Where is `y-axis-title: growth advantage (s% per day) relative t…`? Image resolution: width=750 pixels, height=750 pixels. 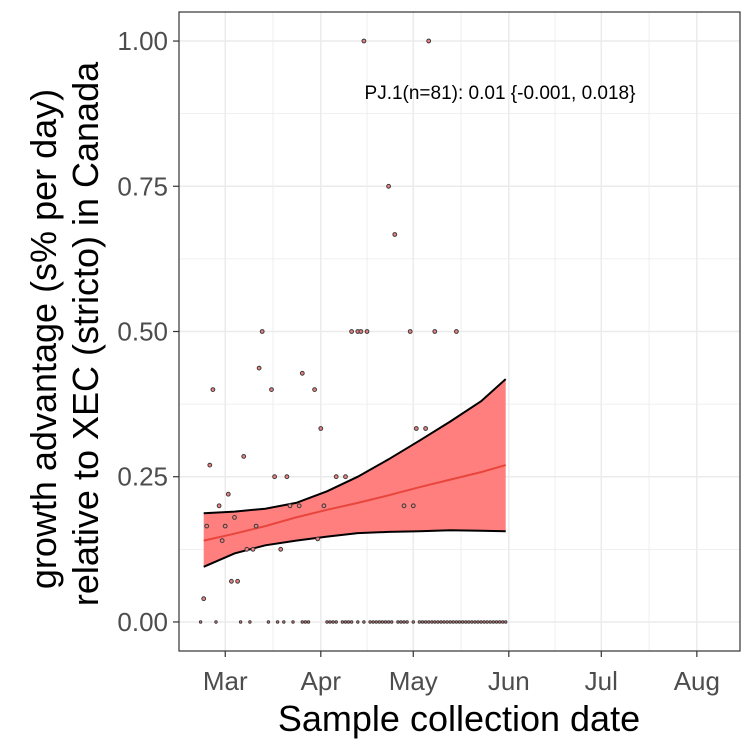 y-axis-title: growth advantage (s% per day) relative t… is located at coordinates (64, 333).